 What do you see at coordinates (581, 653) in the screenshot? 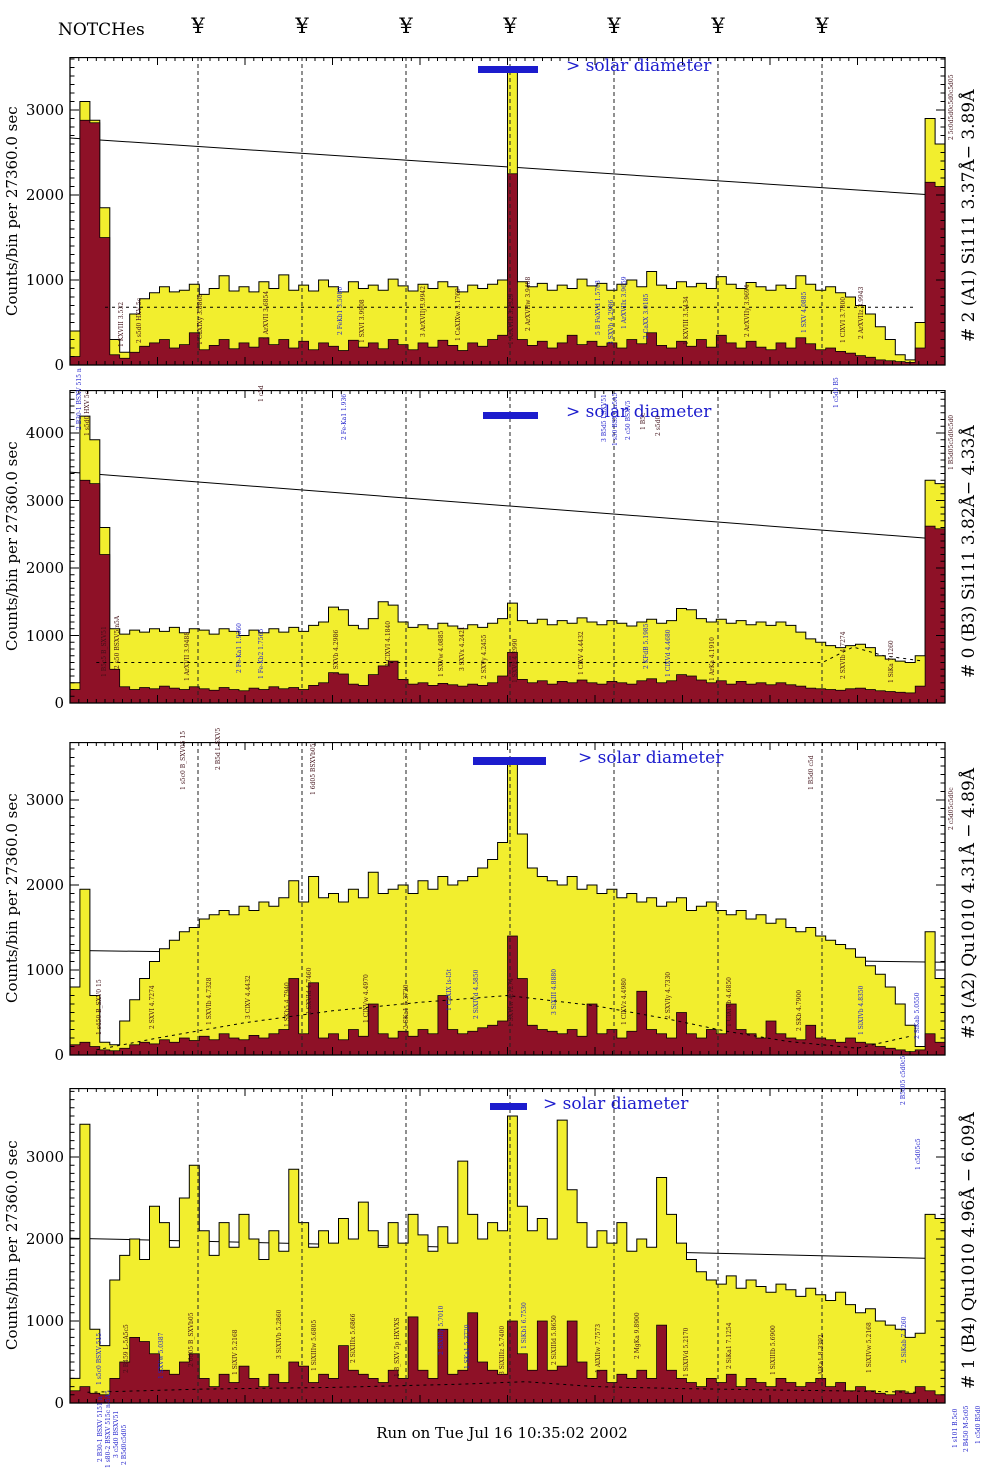
I see `line-id-label: 1 ClXV 4.4432` at bounding box center [581, 653].